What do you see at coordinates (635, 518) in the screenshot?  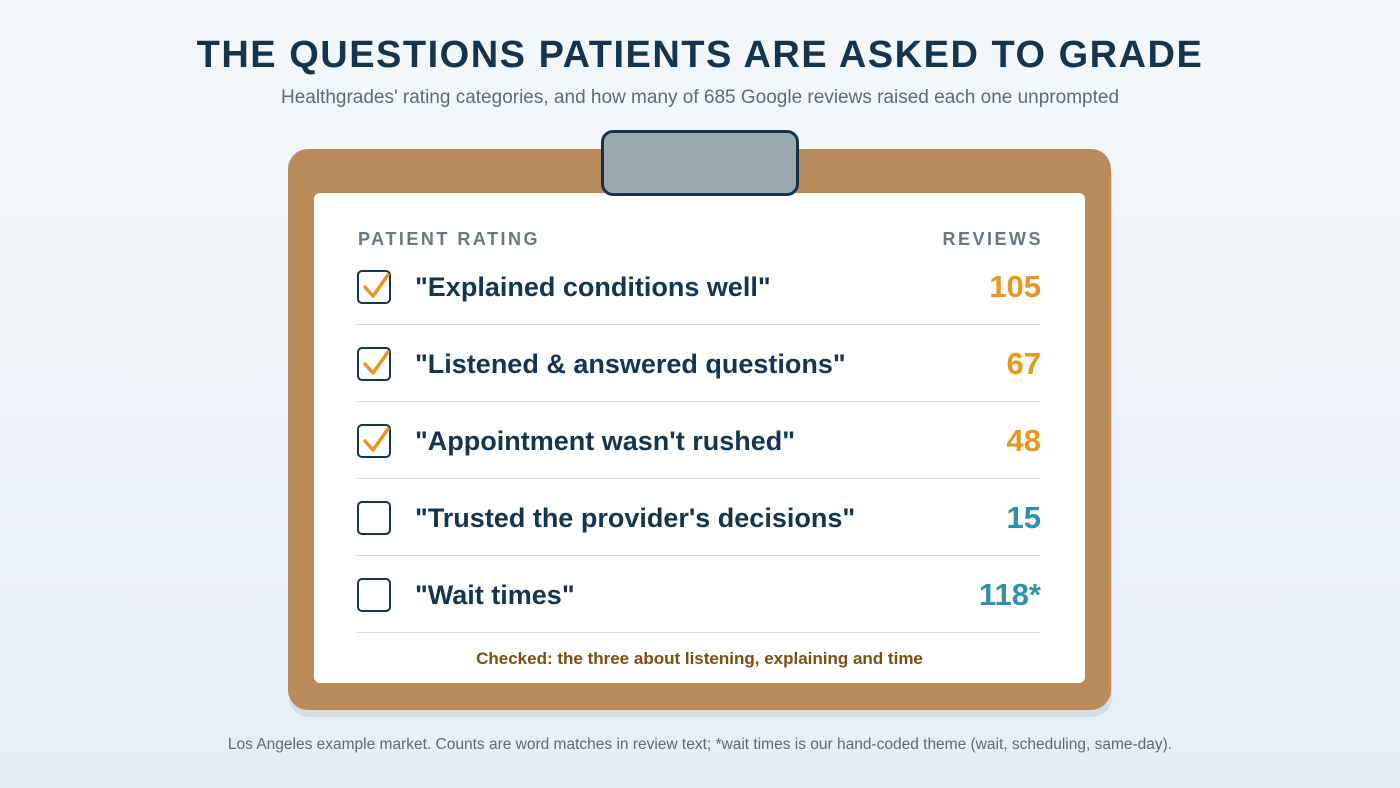 I see `rating-label: "Trusted the provider's decisions"` at bounding box center [635, 518].